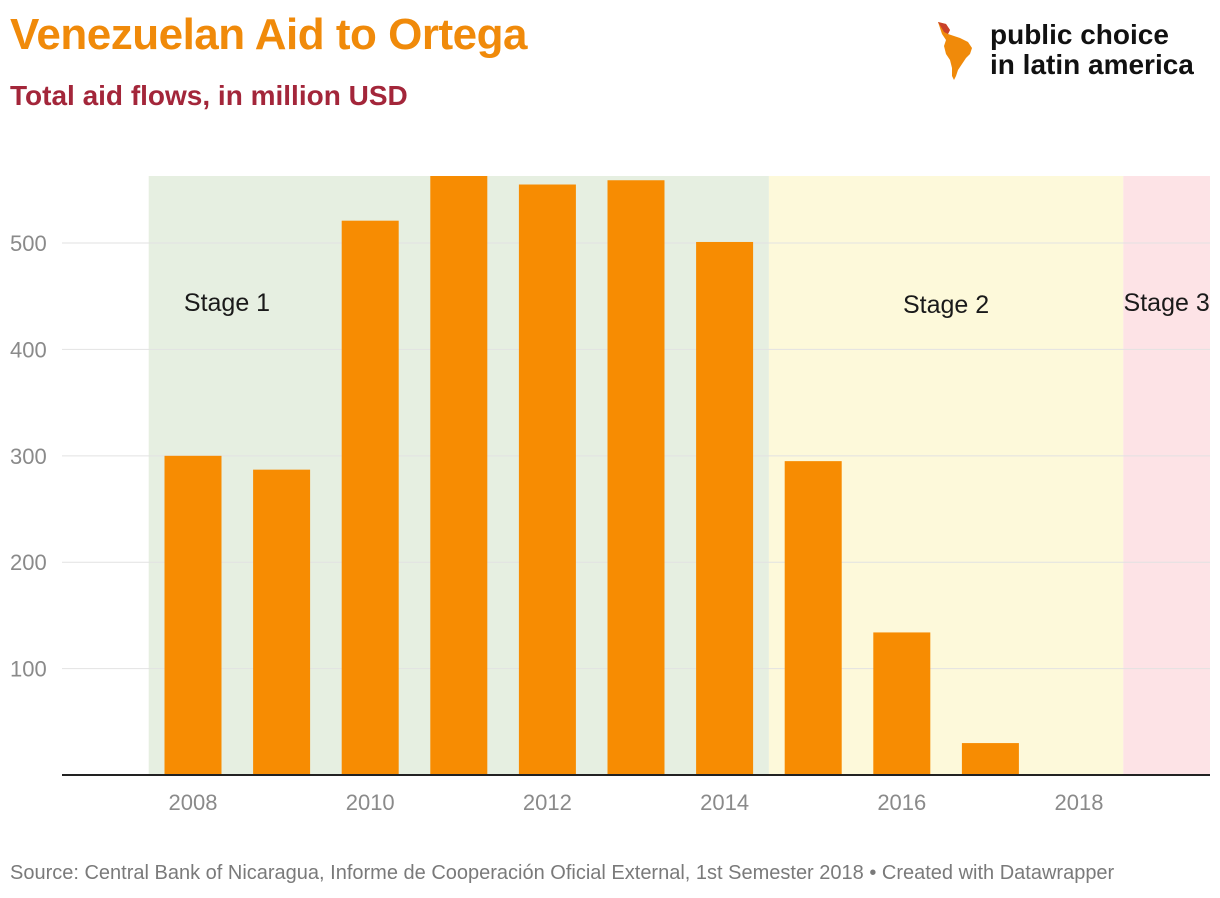 This screenshot has width=1220, height=898. I want to click on x-tick-label-2008: 2008, so click(193, 802).